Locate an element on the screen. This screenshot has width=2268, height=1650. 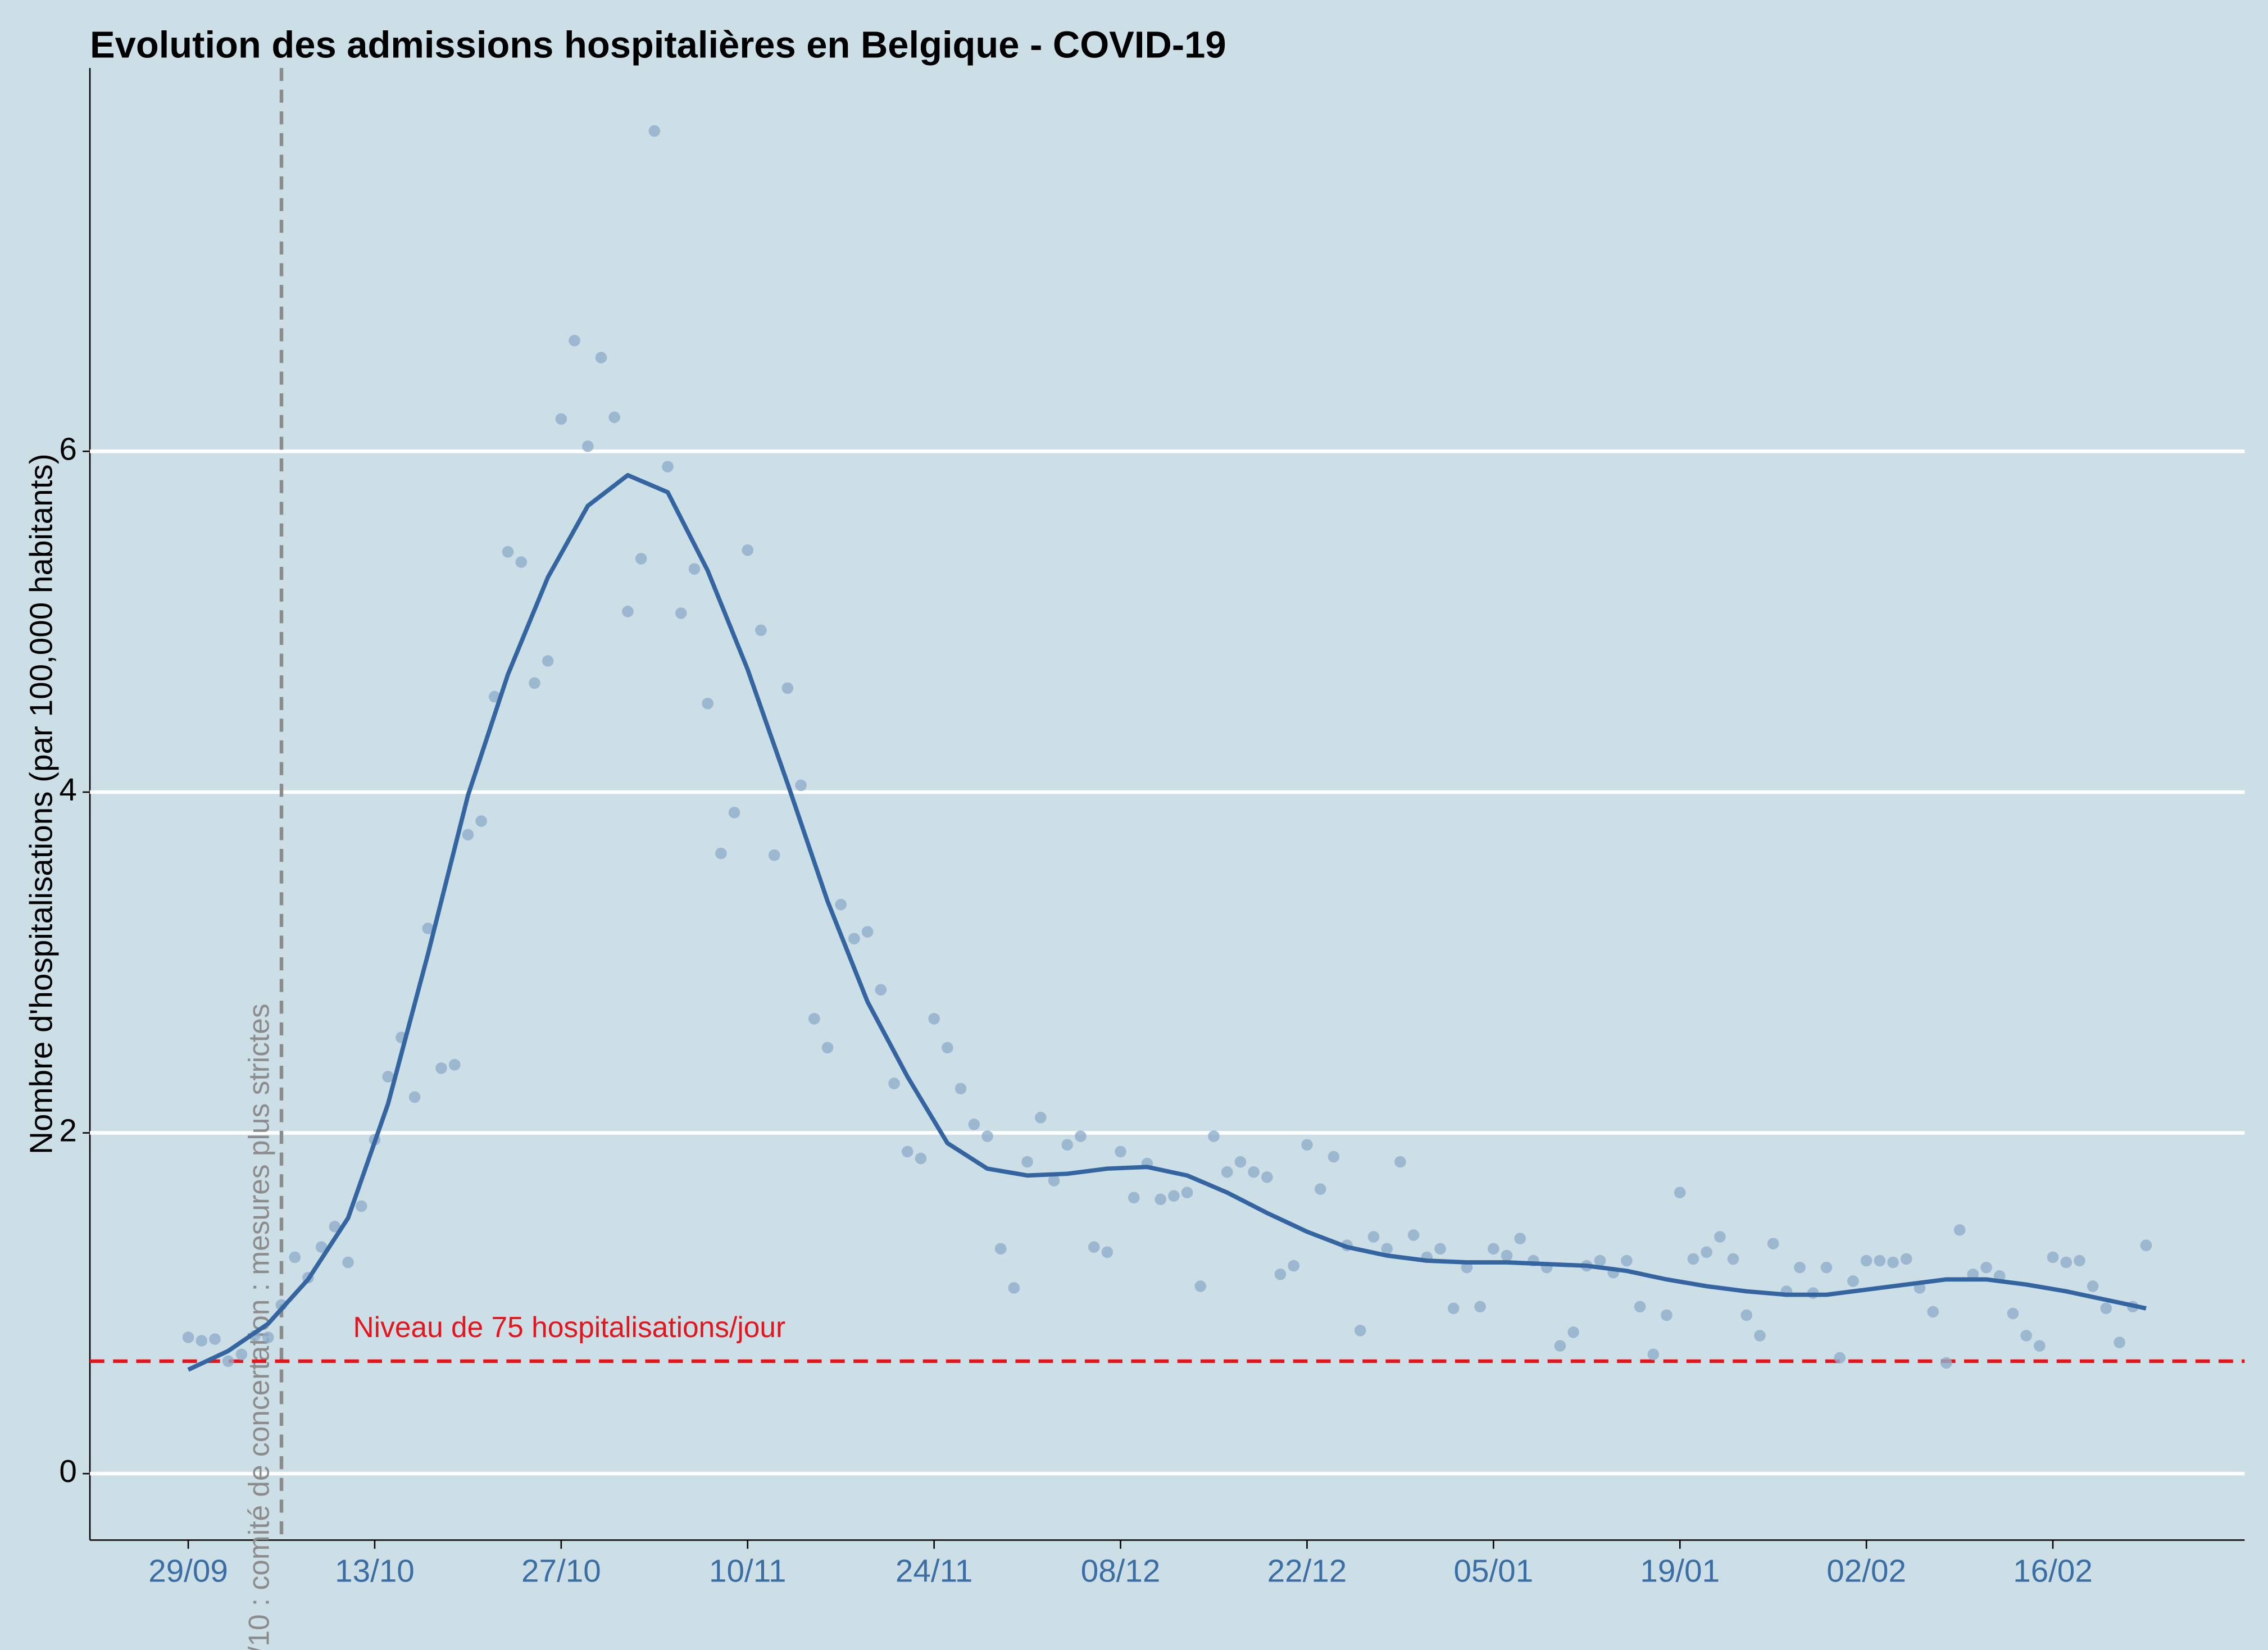
x-tick-label: 24/11 is located at coordinates (934, 1571).